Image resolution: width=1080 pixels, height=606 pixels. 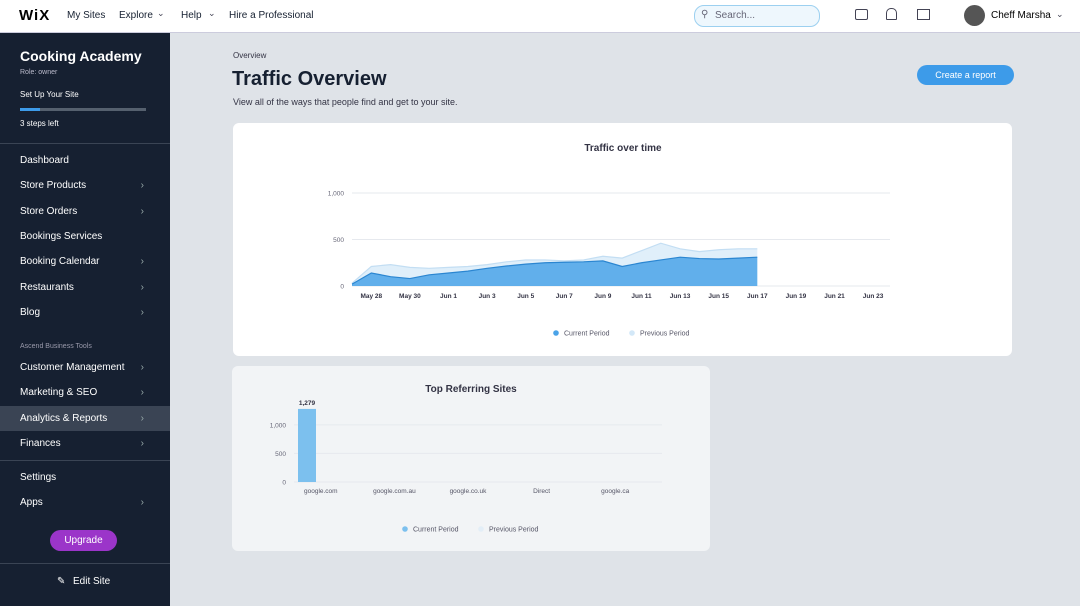 I want to click on menu-label: Apps, so click(x=31, y=503).